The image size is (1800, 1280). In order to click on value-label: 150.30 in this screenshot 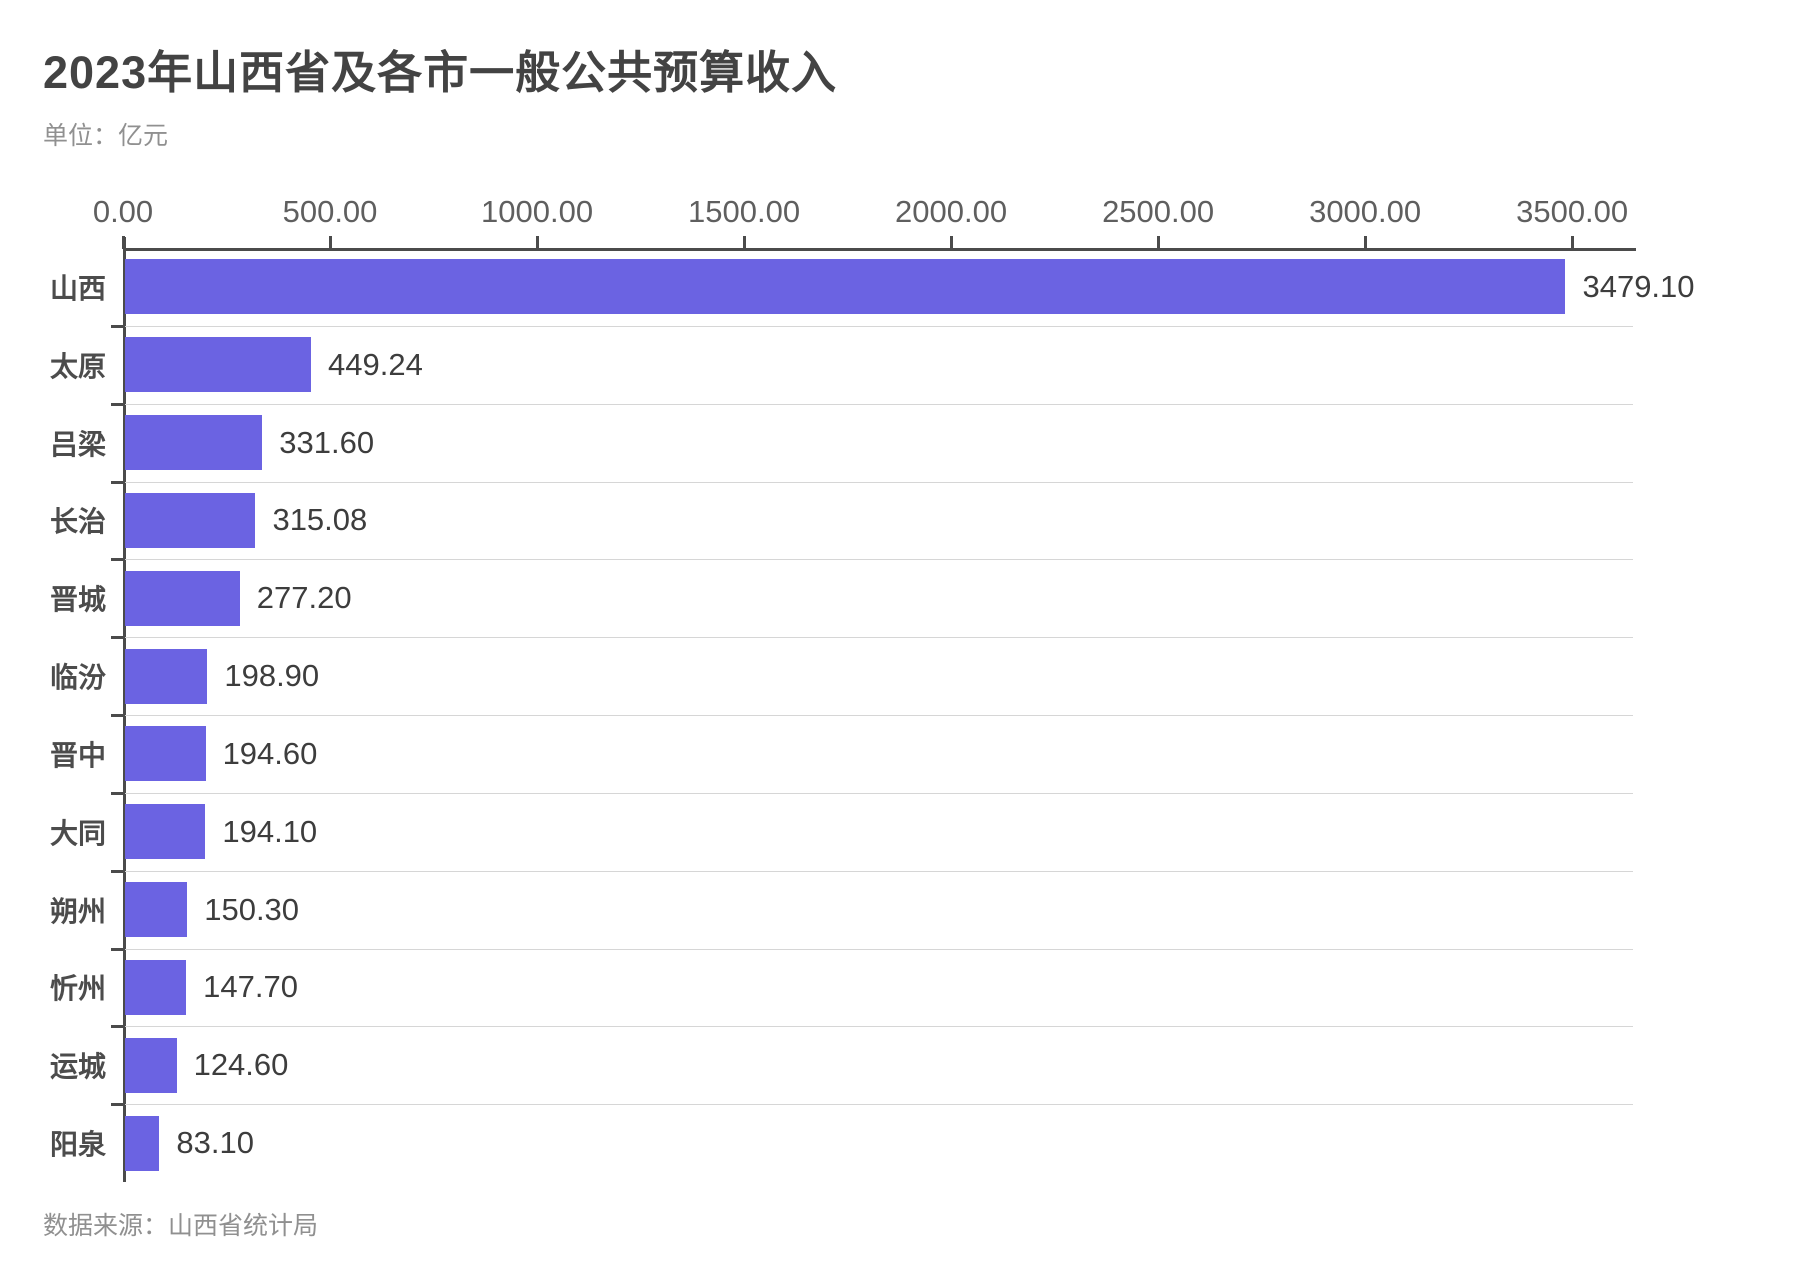, I will do `click(252, 909)`.